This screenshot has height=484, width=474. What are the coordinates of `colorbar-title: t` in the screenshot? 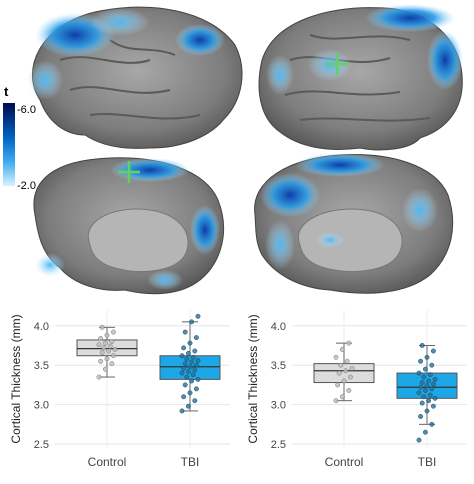 It's located at (6, 91).